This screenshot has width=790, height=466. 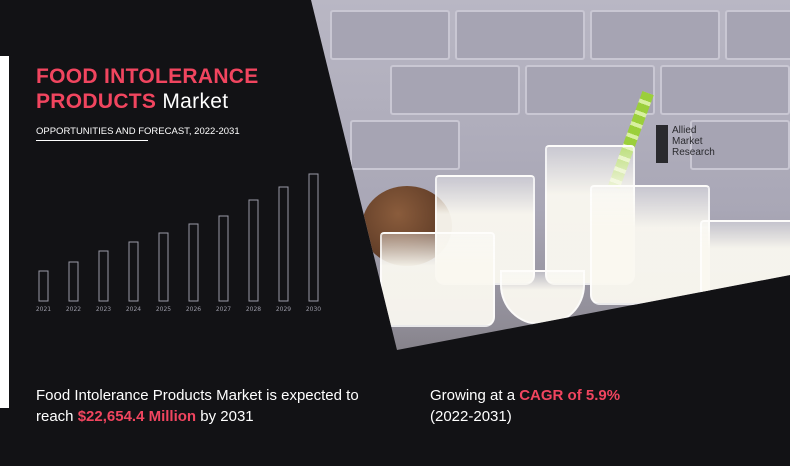 I want to click on title-line1: FOOD INTOLERANCE, so click(x=147, y=76).